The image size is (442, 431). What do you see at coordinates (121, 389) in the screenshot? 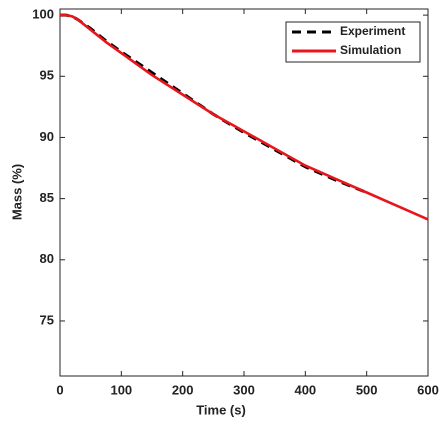
I see `x-tick-label: 100` at bounding box center [121, 389].